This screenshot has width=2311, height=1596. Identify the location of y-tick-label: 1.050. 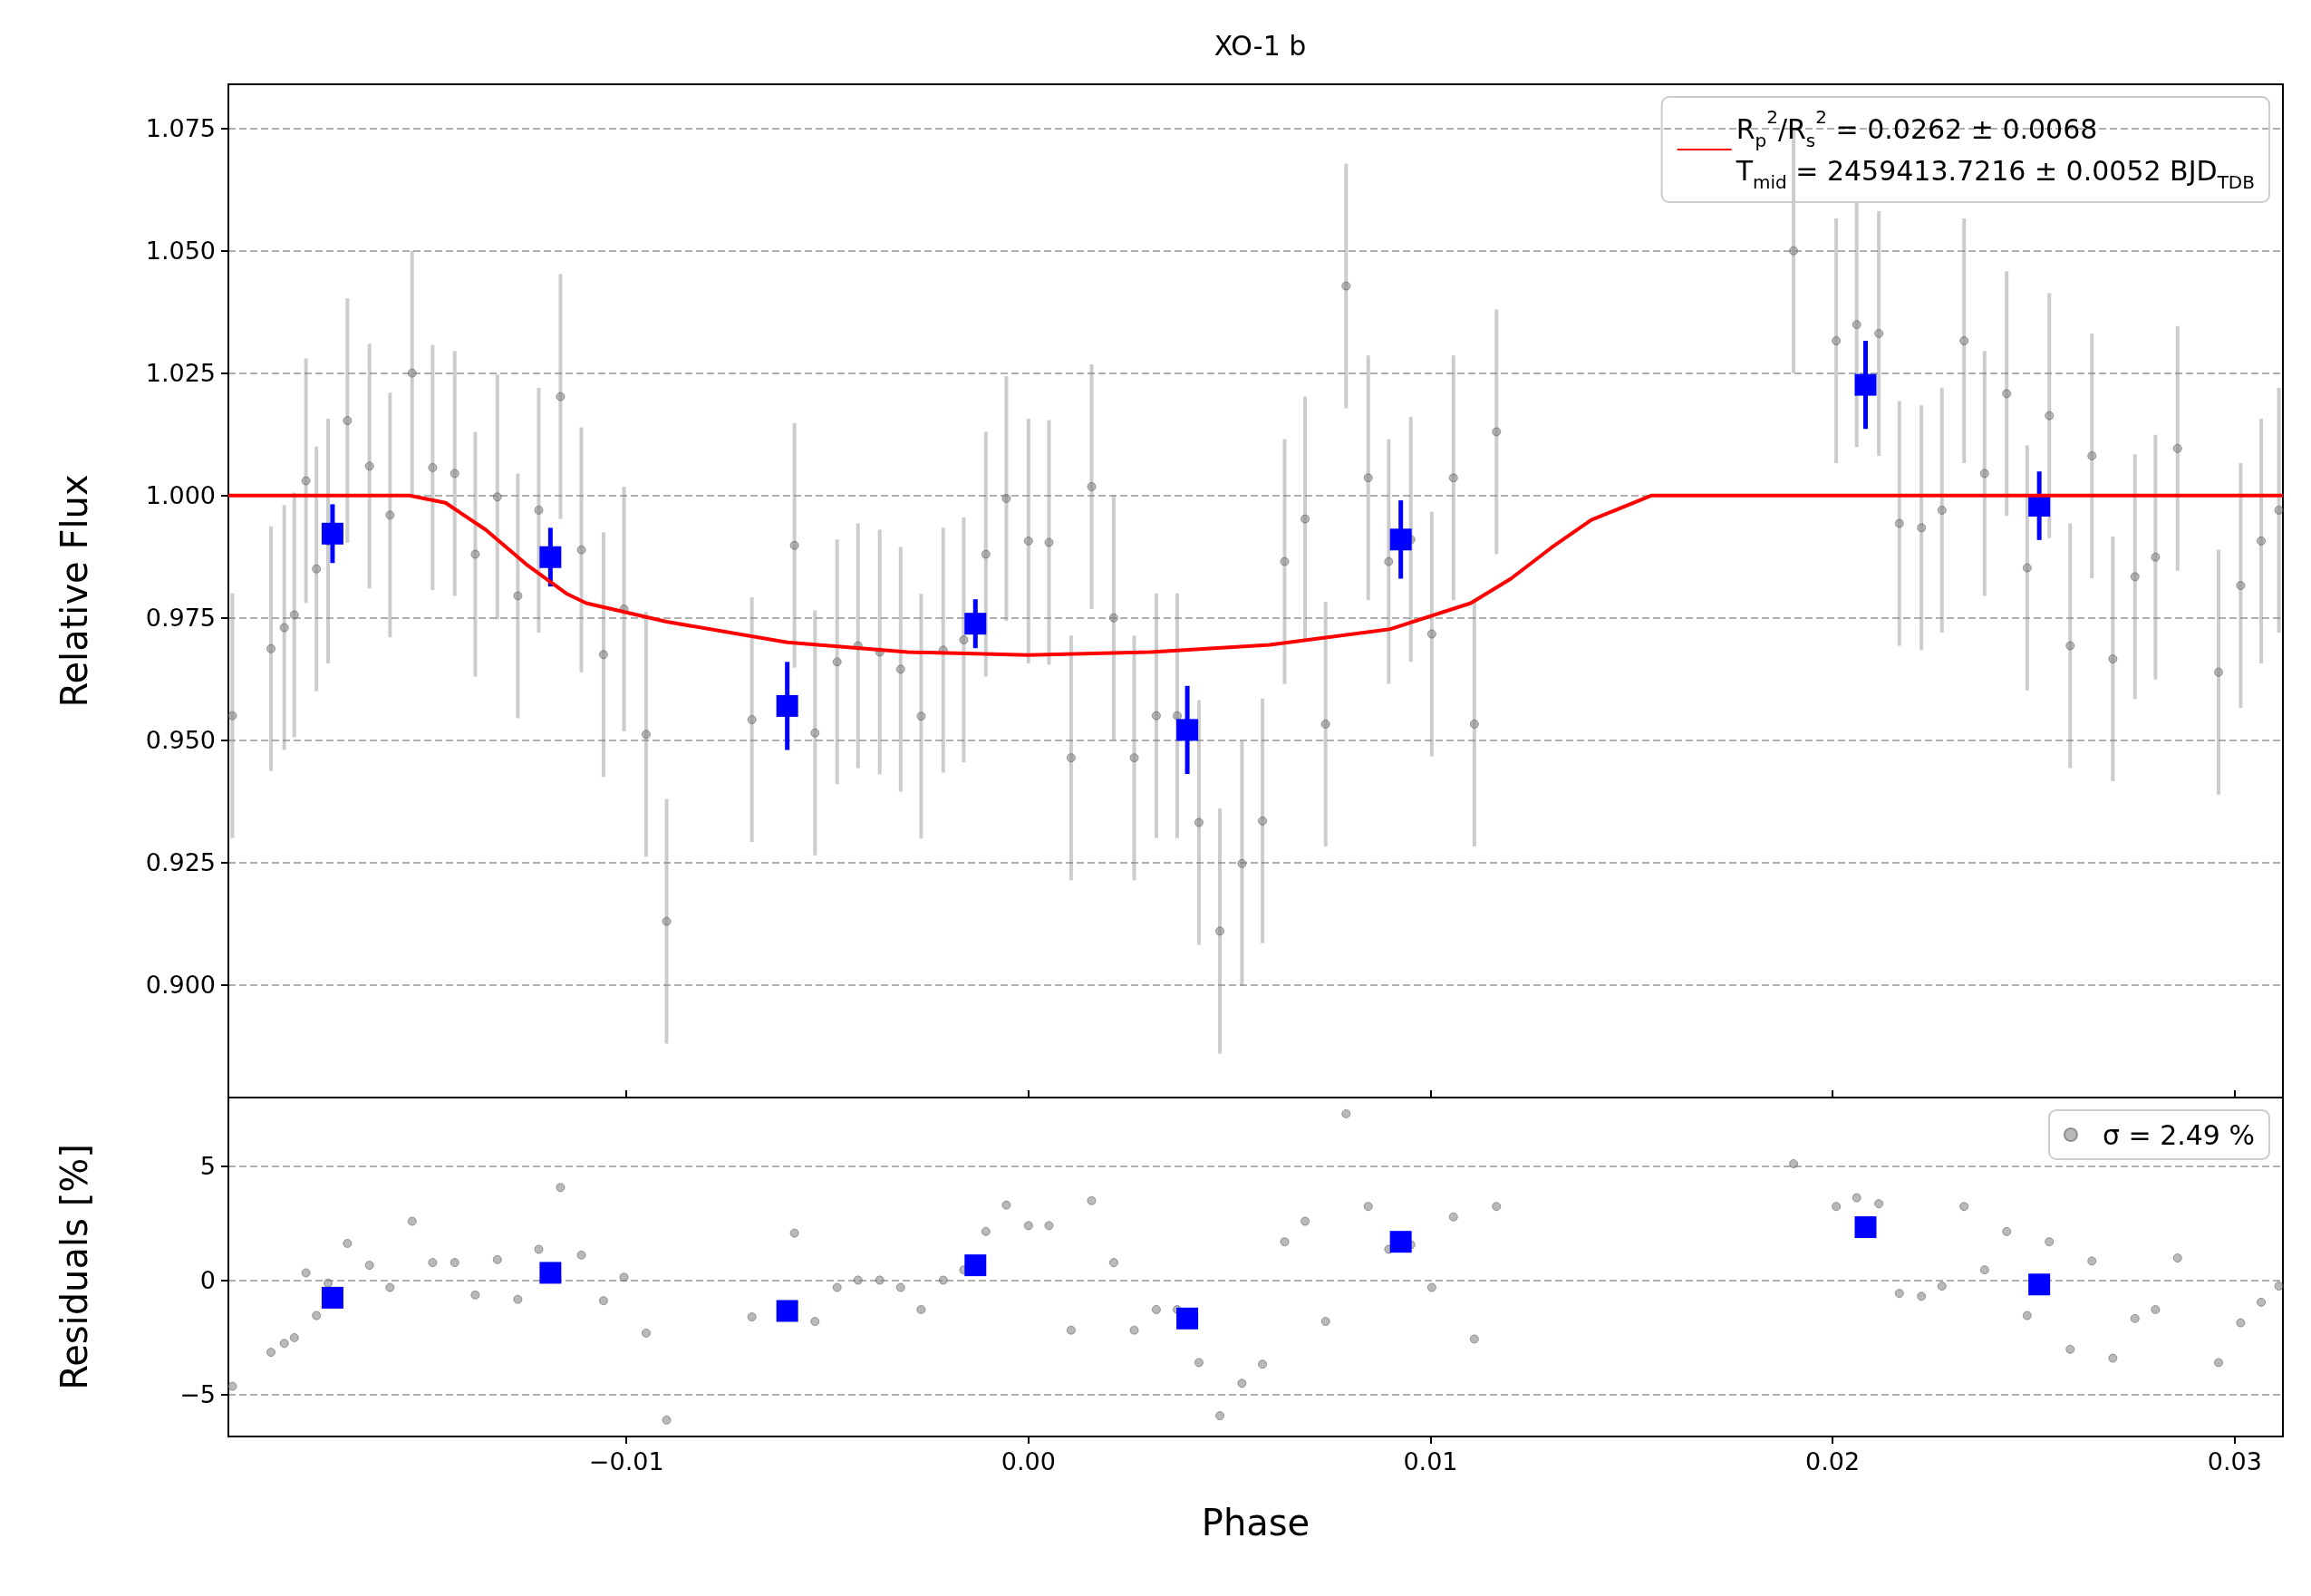
(181, 251).